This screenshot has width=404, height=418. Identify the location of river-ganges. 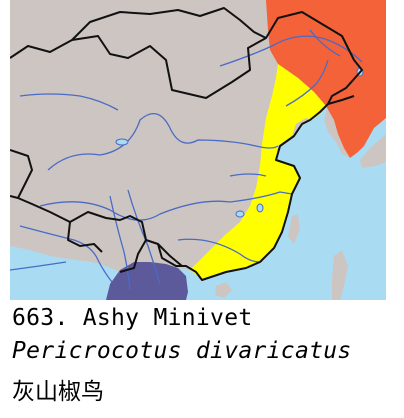
(38, 266).